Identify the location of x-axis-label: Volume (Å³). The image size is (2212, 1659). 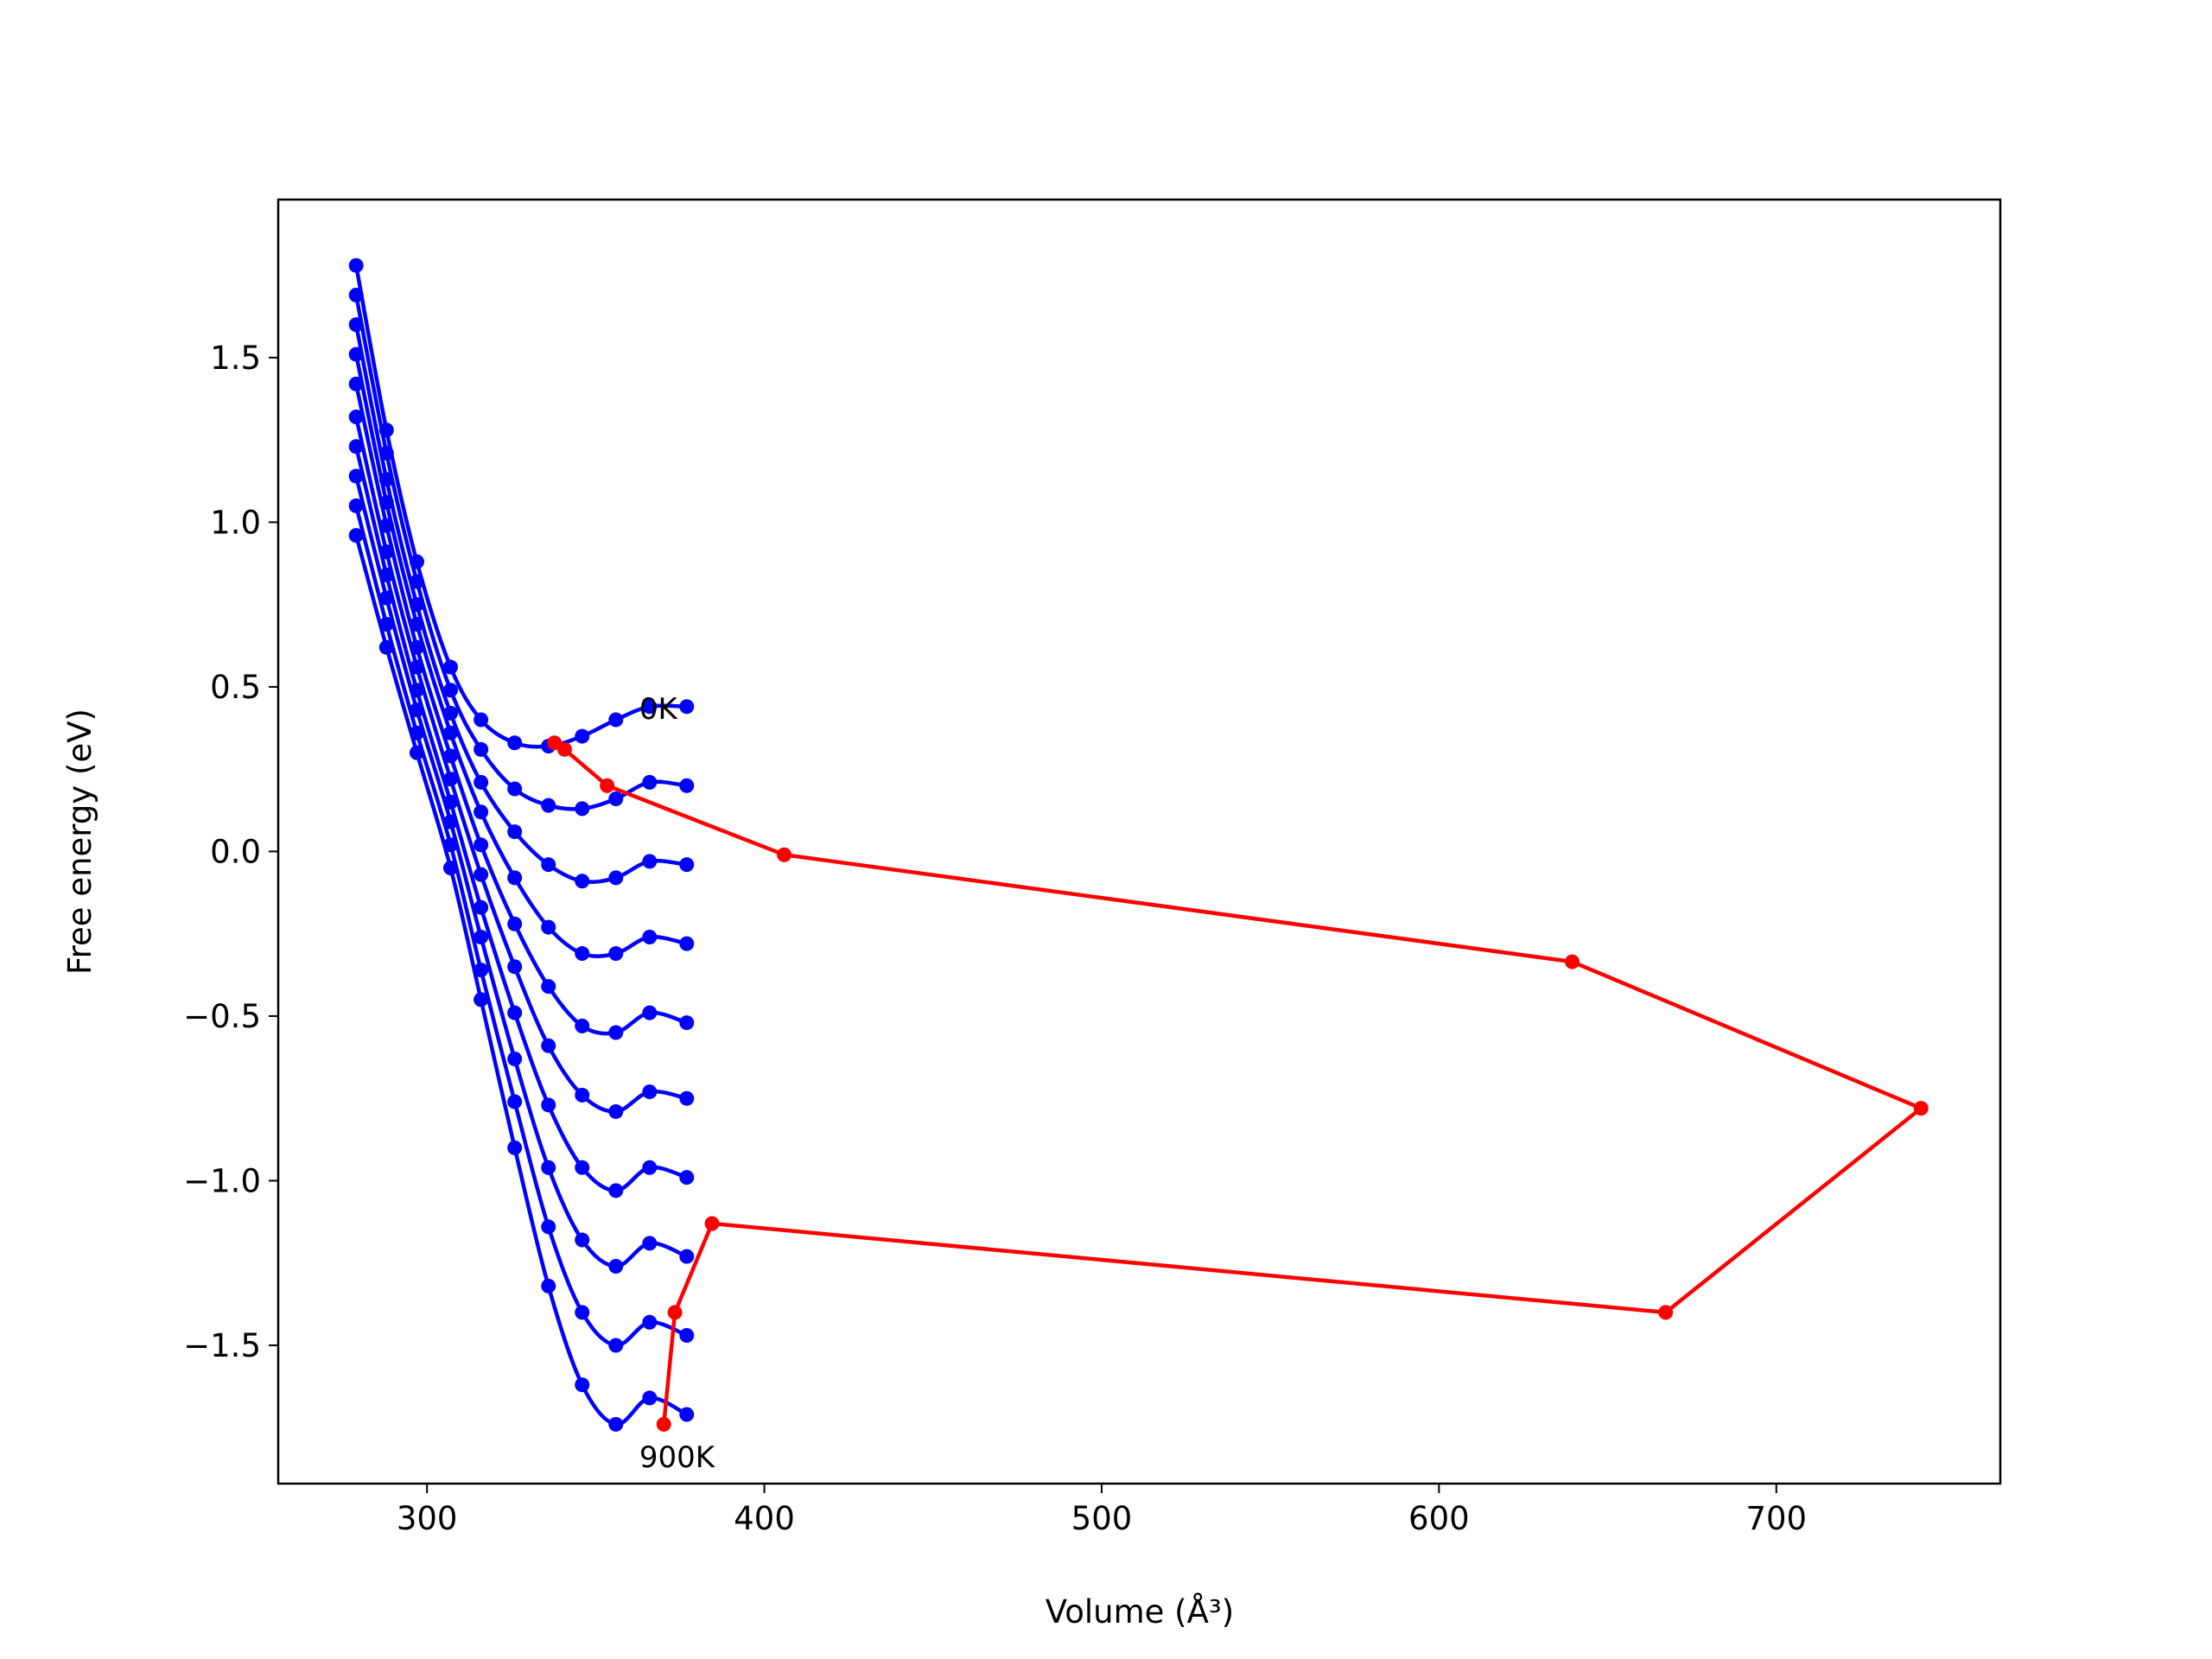
(1140, 1611).